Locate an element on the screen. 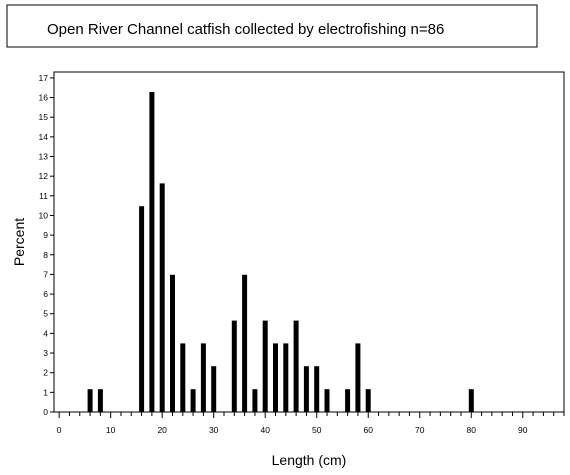 The width and height of the screenshot is (570, 475). x-tick-label-20: 20 is located at coordinates (162, 430).